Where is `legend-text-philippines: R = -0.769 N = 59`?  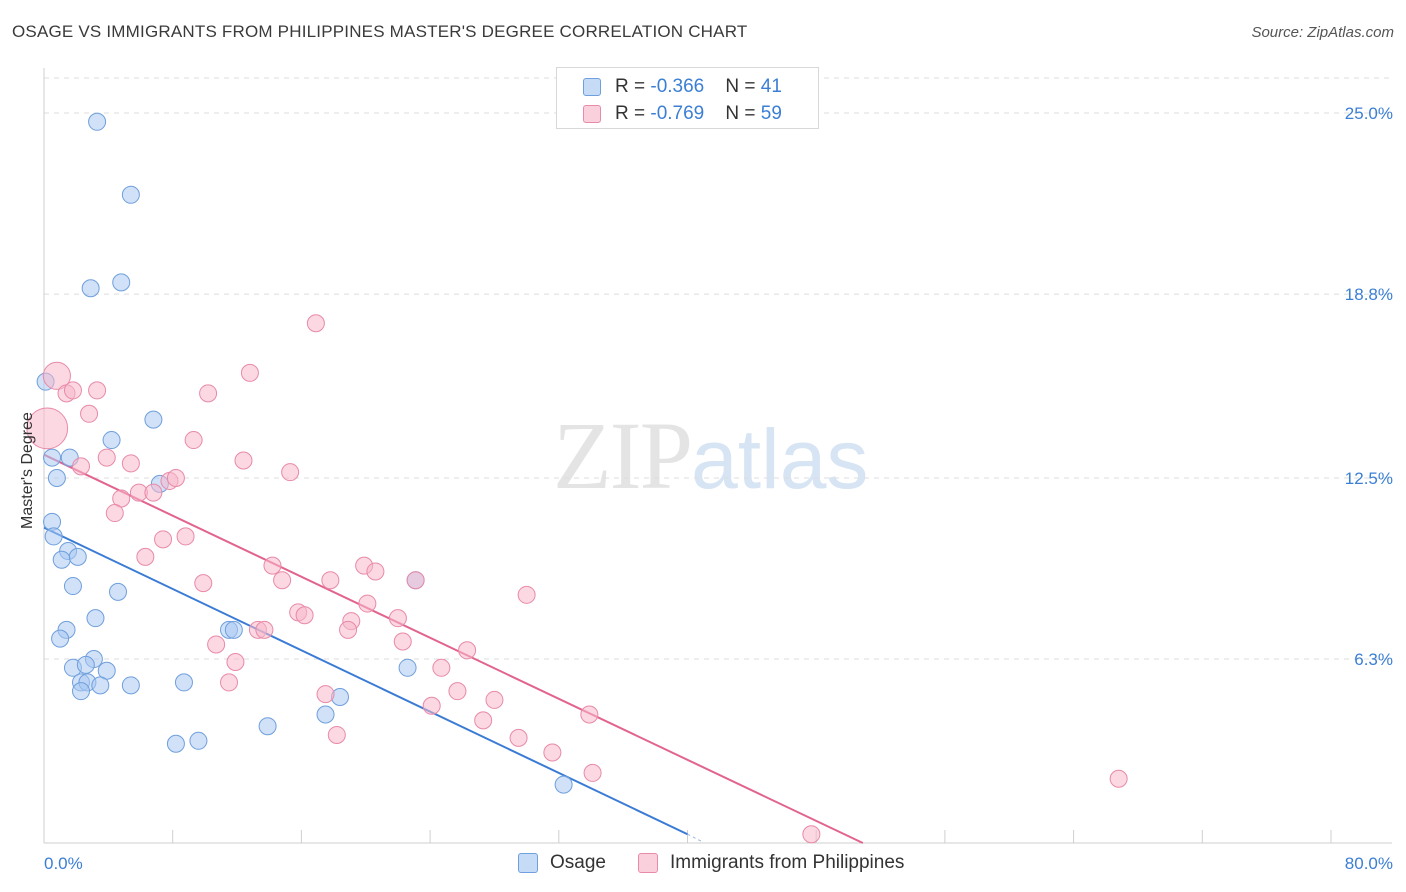 legend-text-philippines: R = -0.769 N = 59 is located at coordinates (698, 114).